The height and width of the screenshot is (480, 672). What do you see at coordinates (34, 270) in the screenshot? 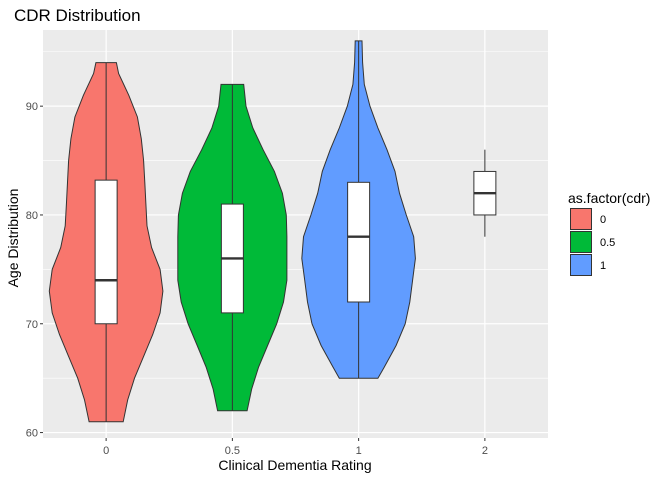
I see `y-axis-ticks: 60 70 80 90` at bounding box center [34, 270].